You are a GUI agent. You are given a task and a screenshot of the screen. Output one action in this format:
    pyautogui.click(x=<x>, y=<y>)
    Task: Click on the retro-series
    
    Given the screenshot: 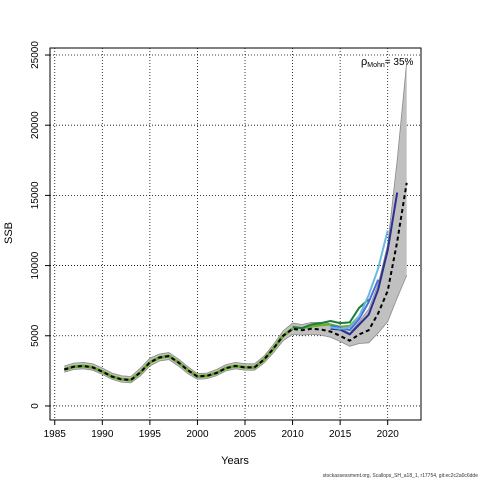 What is the action you would take?
    pyautogui.click(x=345, y=264)
    